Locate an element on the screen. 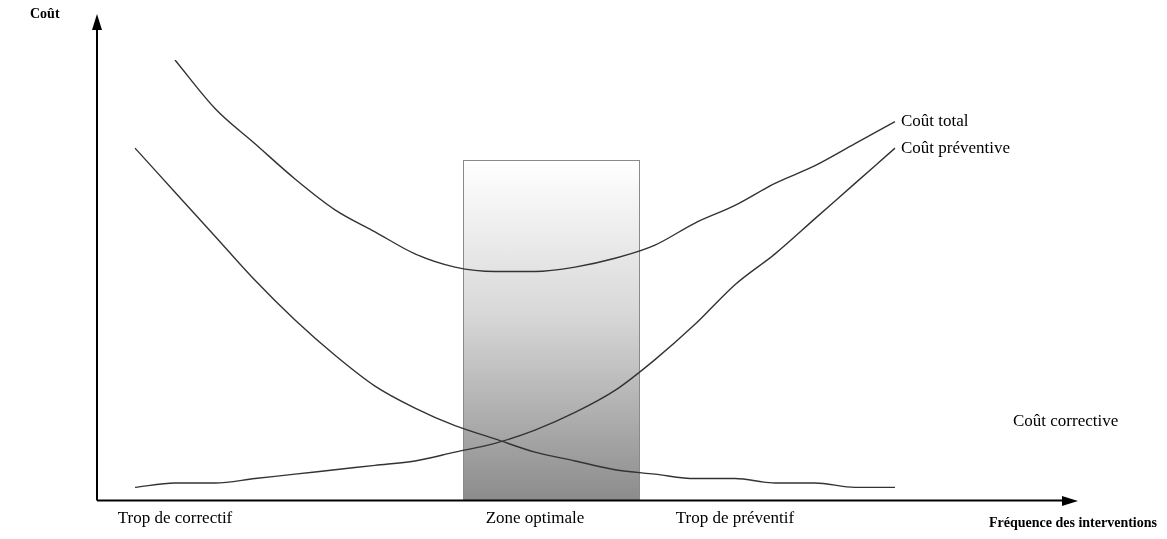 This screenshot has width=1167, height=539. text: Fréquence des interventions is located at coordinates (1073, 522).